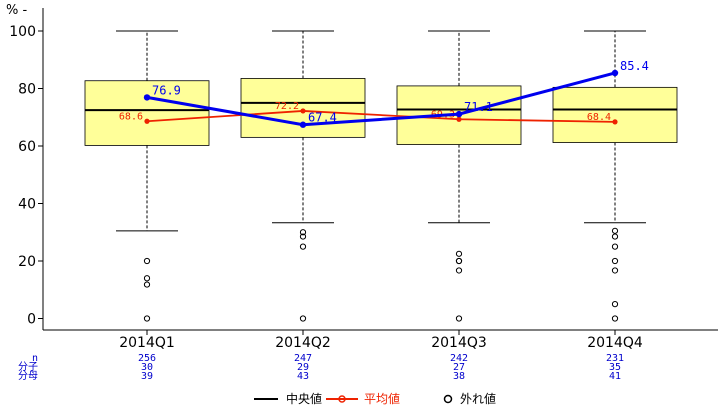  Describe the element at coordinates (448, 399) in the screenshot. I see `legend-outlier-swatch` at that location.